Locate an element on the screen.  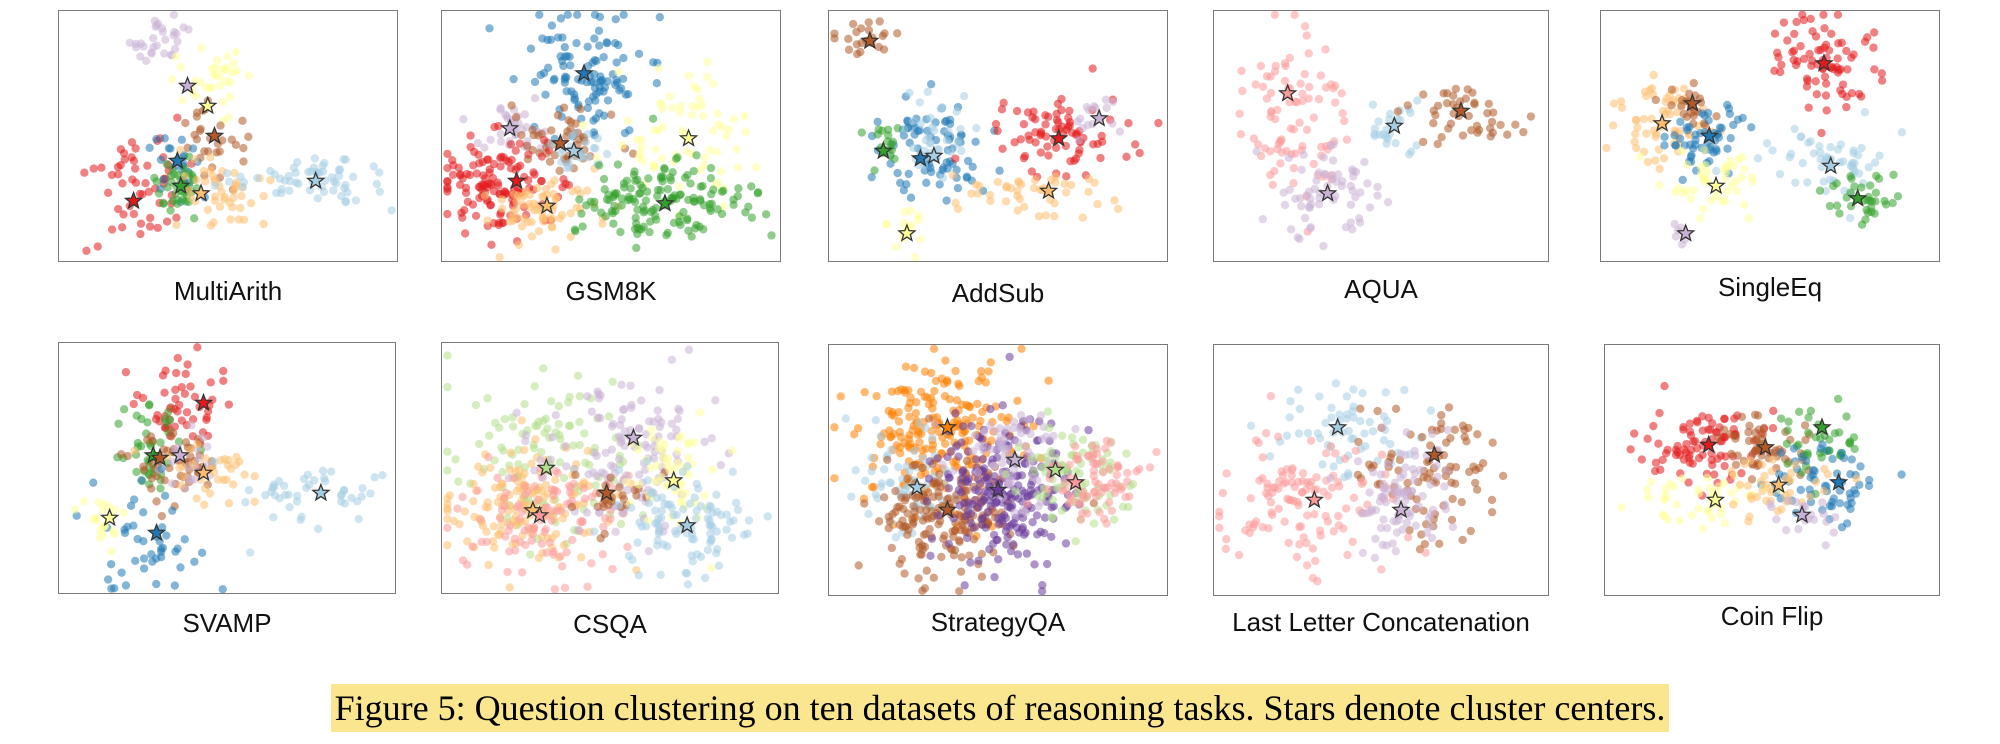
scatter-plot is located at coordinates (609, 136).